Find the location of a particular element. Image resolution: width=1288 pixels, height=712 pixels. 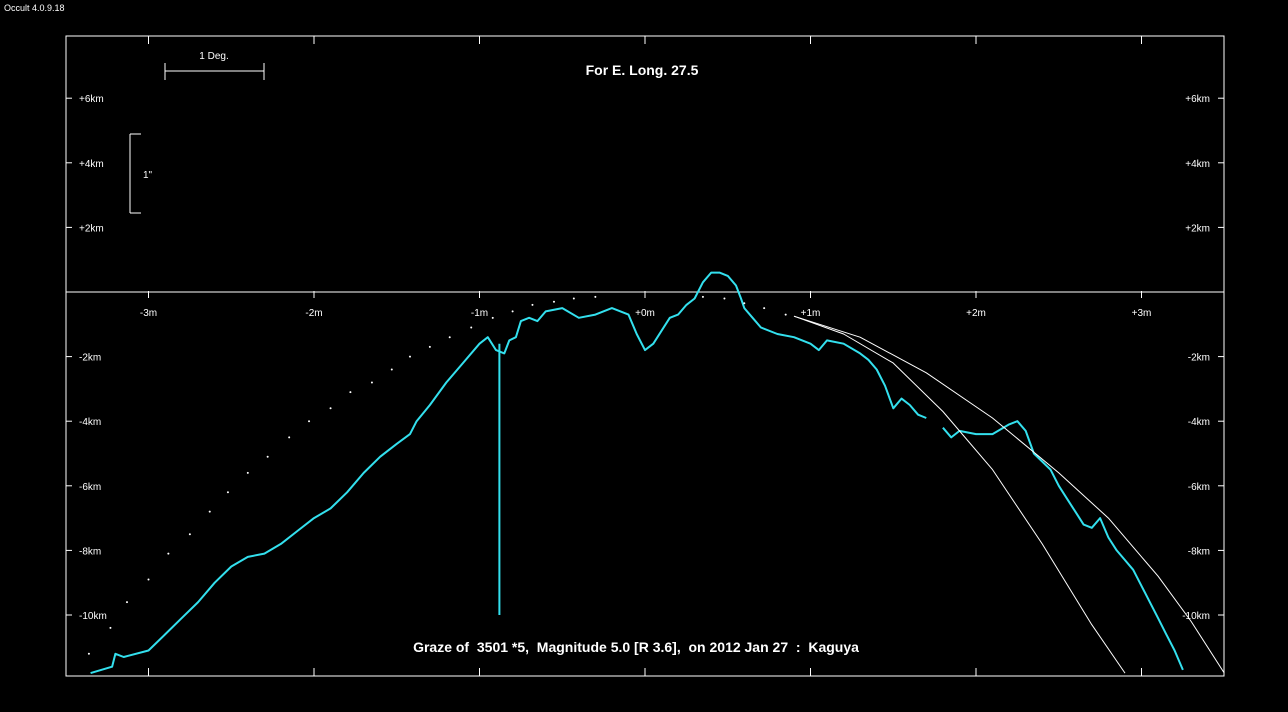

y-tick-label-right: -8km is located at coordinates (1199, 551).